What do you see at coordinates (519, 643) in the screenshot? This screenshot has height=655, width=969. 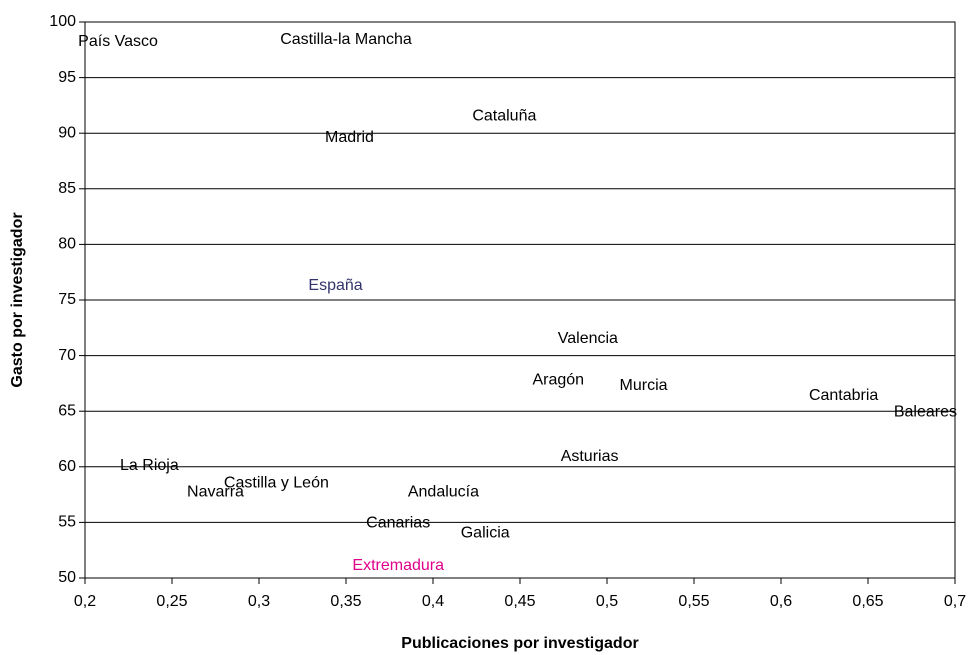 I see `x-axis-title: Publicaciones por investigador` at bounding box center [519, 643].